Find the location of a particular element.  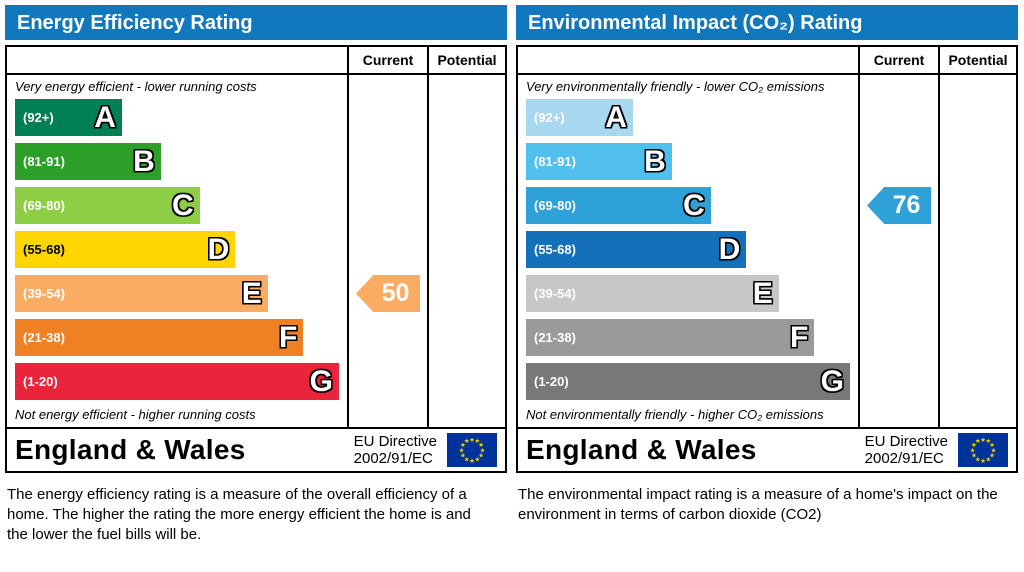

band-row-c: (69-80) C is located at coordinates (177, 205).